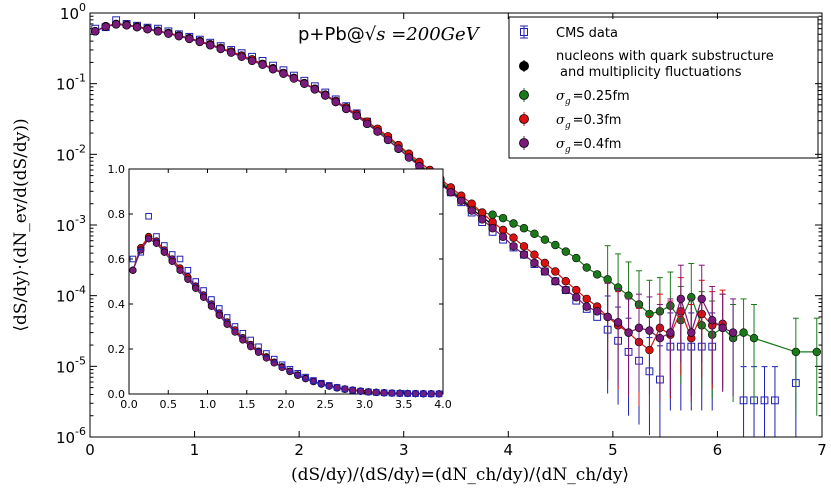  Describe the element at coordinates (509, 450) in the screenshot. I see `x-tick-label: 4` at that location.